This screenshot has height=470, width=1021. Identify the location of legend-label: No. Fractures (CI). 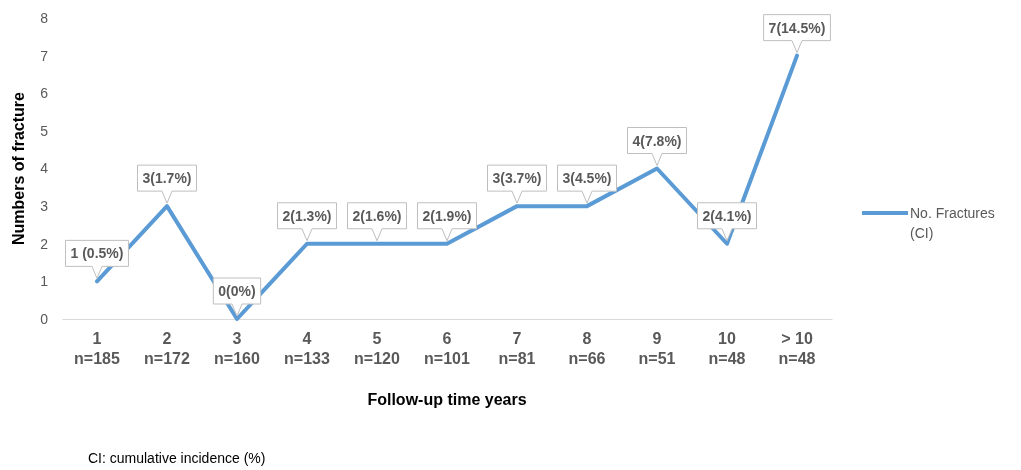
(952, 223).